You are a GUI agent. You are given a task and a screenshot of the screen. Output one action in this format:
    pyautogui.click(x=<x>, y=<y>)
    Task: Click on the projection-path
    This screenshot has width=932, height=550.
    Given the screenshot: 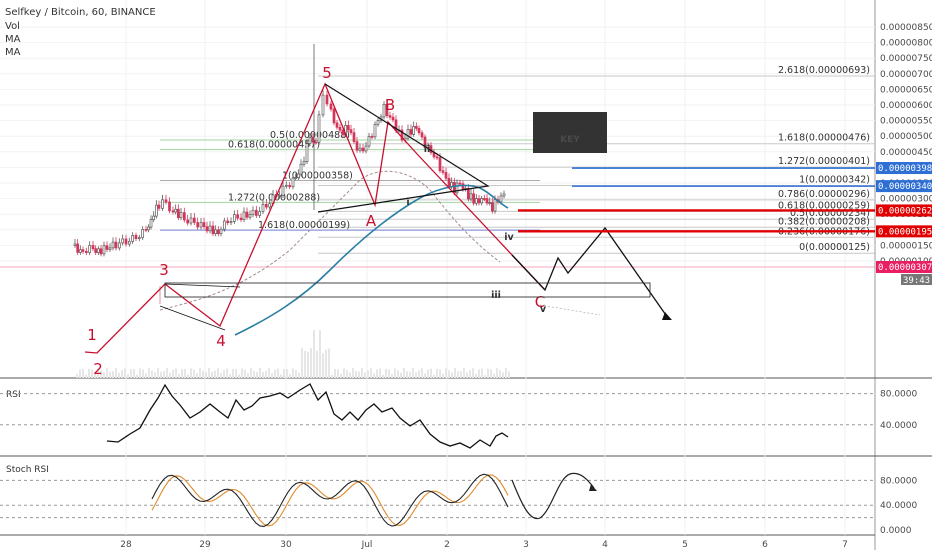 What is the action you would take?
    pyautogui.click(x=590, y=272)
    